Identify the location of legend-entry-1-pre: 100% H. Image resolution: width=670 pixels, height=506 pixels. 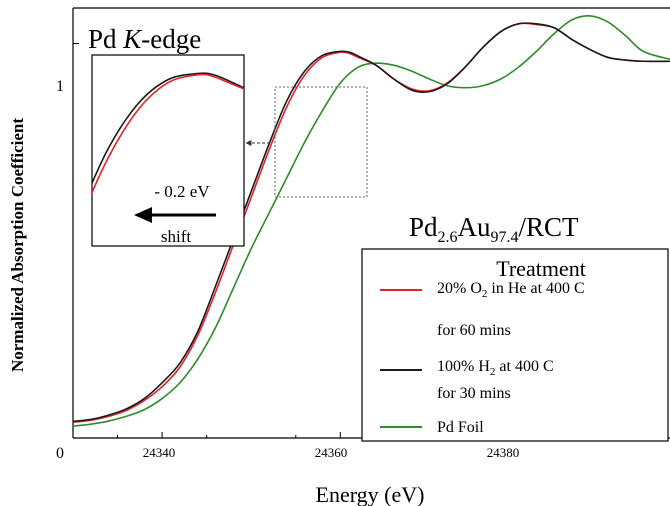
(463, 366).